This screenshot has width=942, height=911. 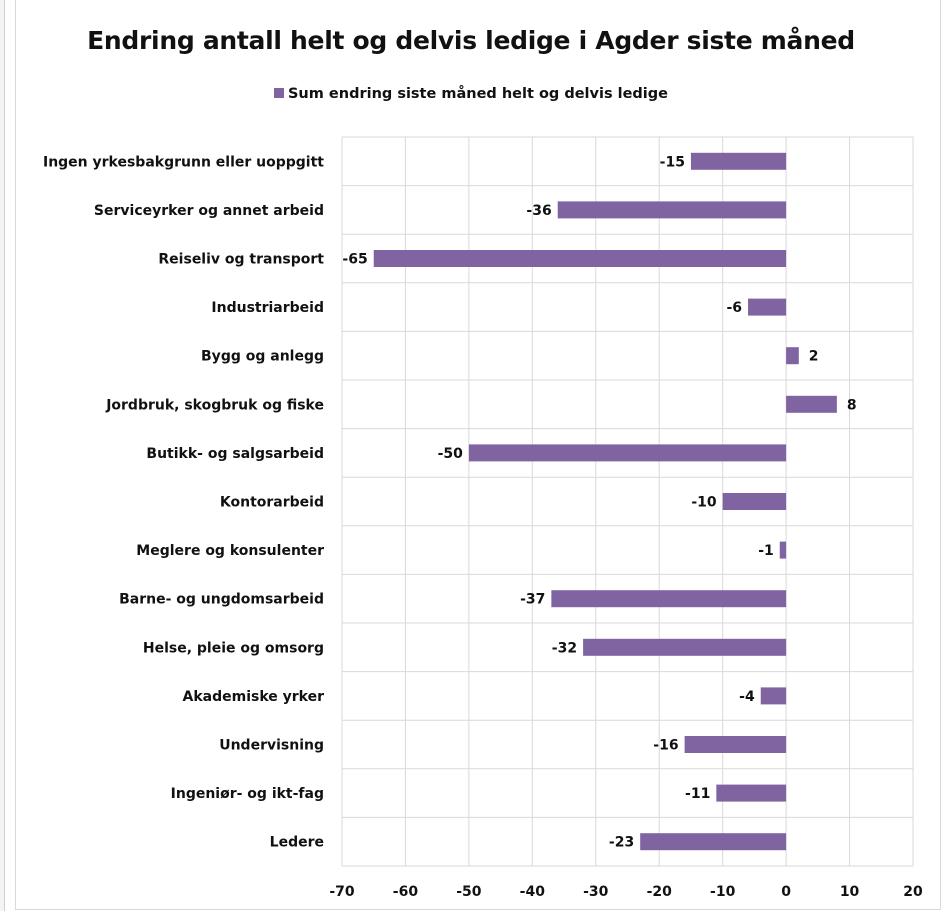 What do you see at coordinates (596, 892) in the screenshot?
I see `x-tick-label: -30` at bounding box center [596, 892].